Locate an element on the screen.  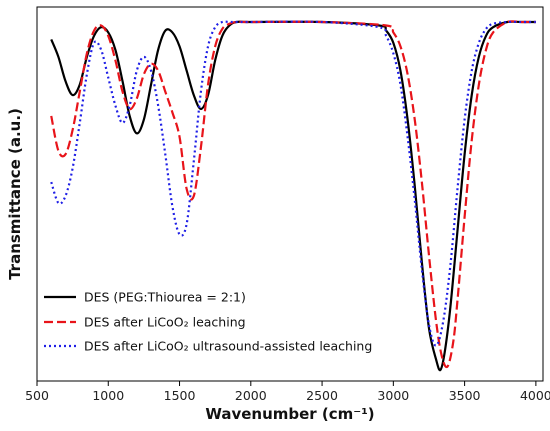
x-tick-label: 1500 is located at coordinates (180, 395).